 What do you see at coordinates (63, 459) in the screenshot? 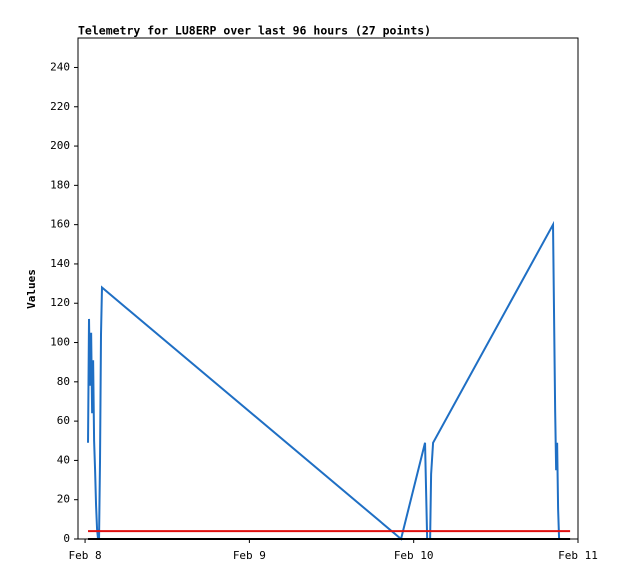
I see `y-tick-label: 40` at bounding box center [63, 459].